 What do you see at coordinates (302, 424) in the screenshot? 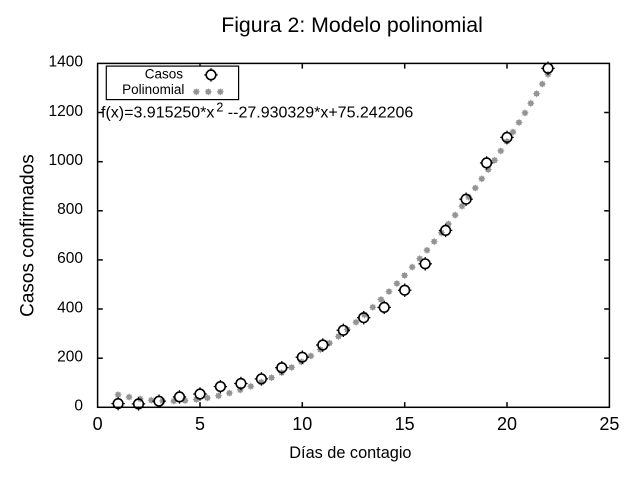
I see `svg-text: 10` at bounding box center [302, 424].